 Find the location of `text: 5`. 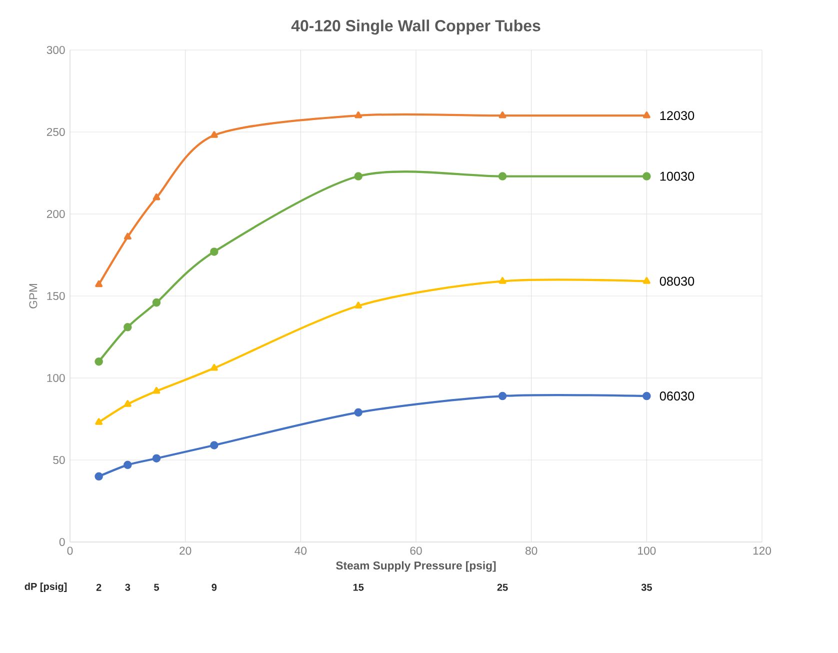

text: 5 is located at coordinates (157, 587).